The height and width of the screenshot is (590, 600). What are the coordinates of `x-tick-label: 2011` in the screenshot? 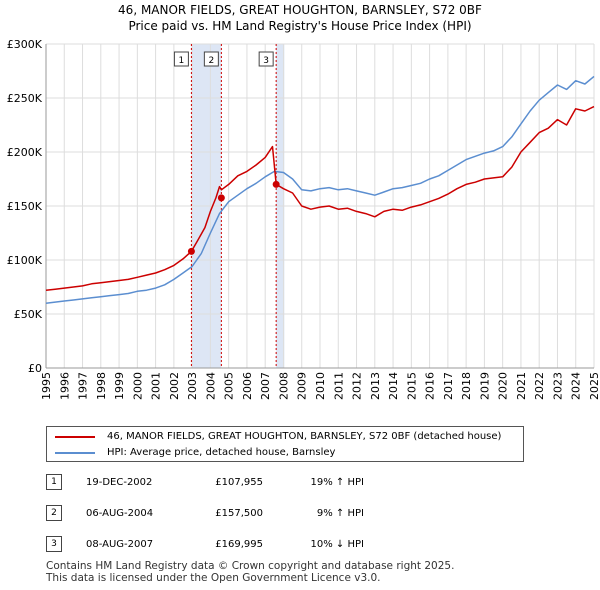 It's located at (338, 386).